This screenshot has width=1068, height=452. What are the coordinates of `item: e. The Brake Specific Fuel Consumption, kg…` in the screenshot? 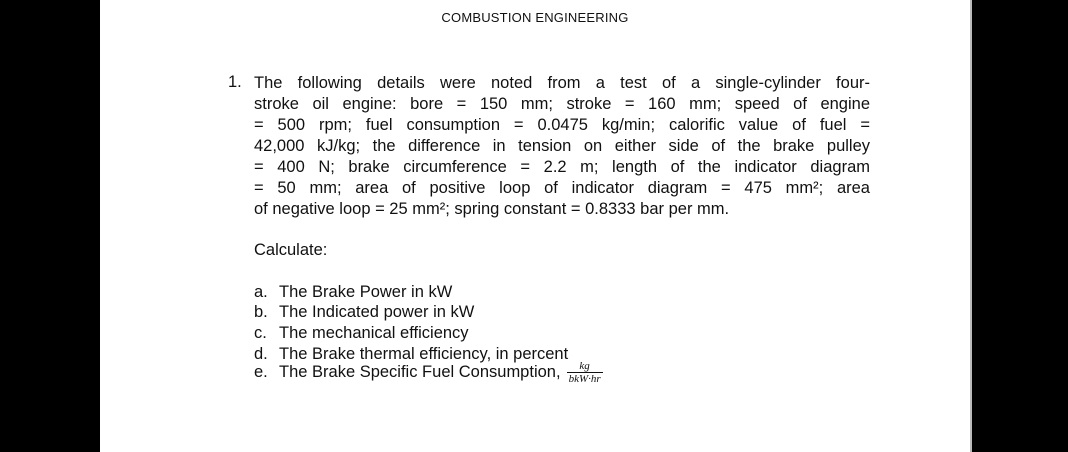 It's located at (428, 372).